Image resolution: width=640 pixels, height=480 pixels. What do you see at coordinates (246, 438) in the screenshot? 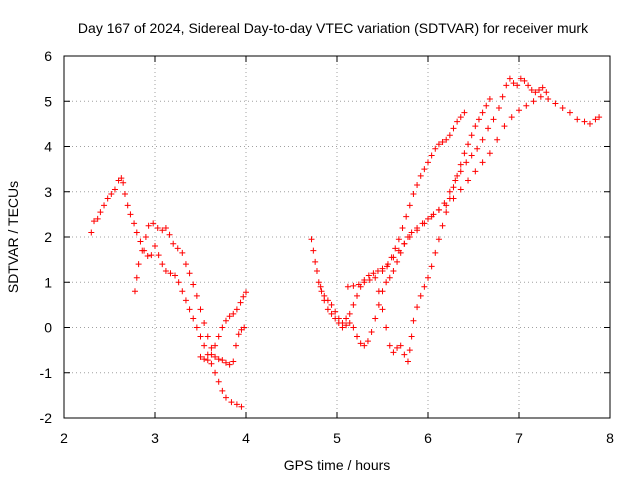
I see `x-tick-label: 4` at bounding box center [246, 438].